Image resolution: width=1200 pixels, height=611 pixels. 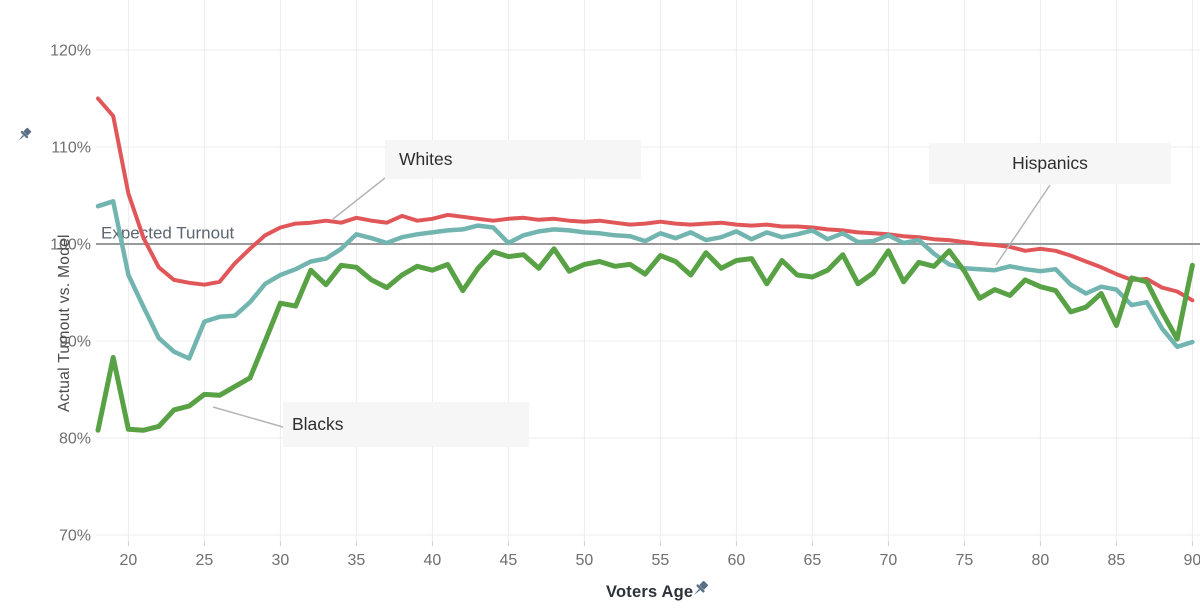 What do you see at coordinates (889, 560) in the screenshot?
I see `x-tick-label: 70` at bounding box center [889, 560].